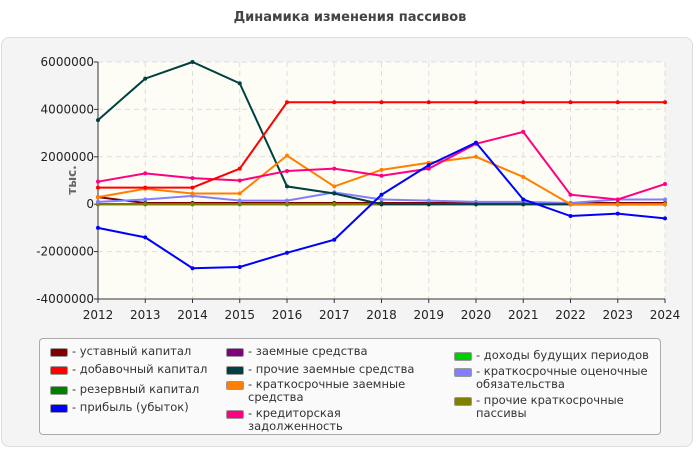 This screenshot has height=450, width=700. What do you see at coordinates (98, 315) in the screenshot?
I see `x-tick-label: 2012` at bounding box center [98, 315].